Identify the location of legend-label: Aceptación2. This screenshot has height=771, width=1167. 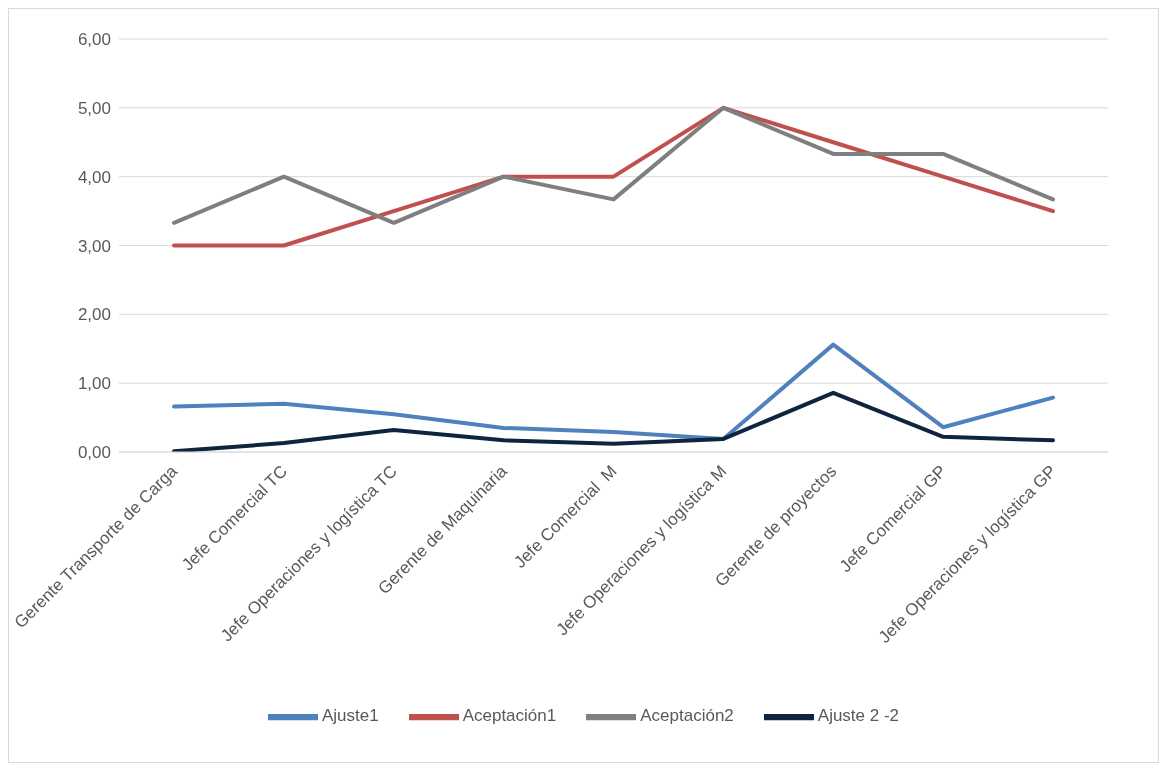
(687, 716).